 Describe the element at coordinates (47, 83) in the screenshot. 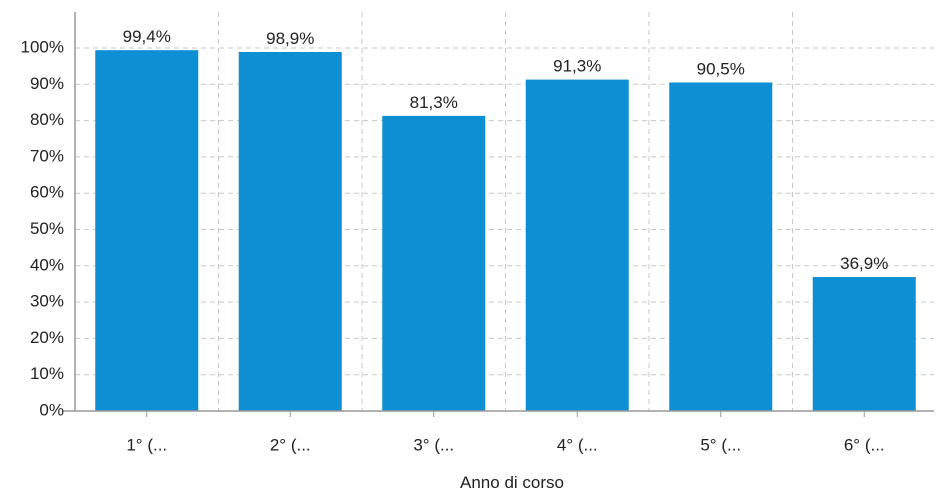

I see `y-tick-label: 90%` at that location.